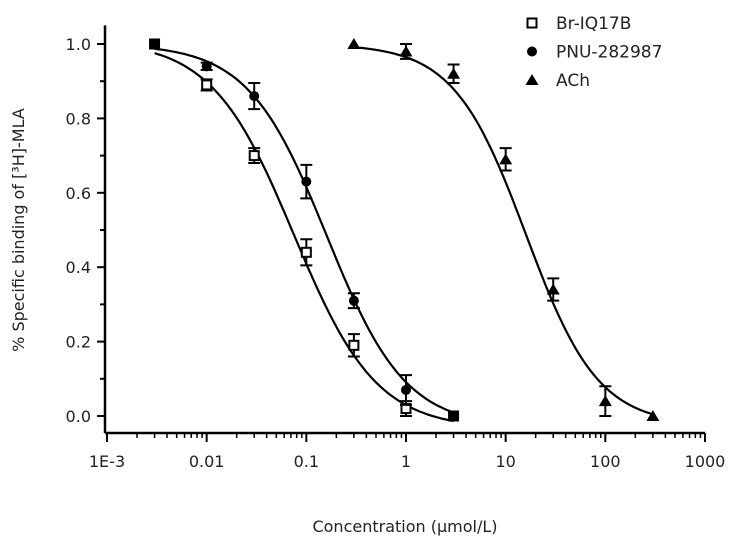 The width and height of the screenshot is (740, 548). Describe the element at coordinates (78, 267) in the screenshot. I see `y-tick-label: 0.4` at that location.